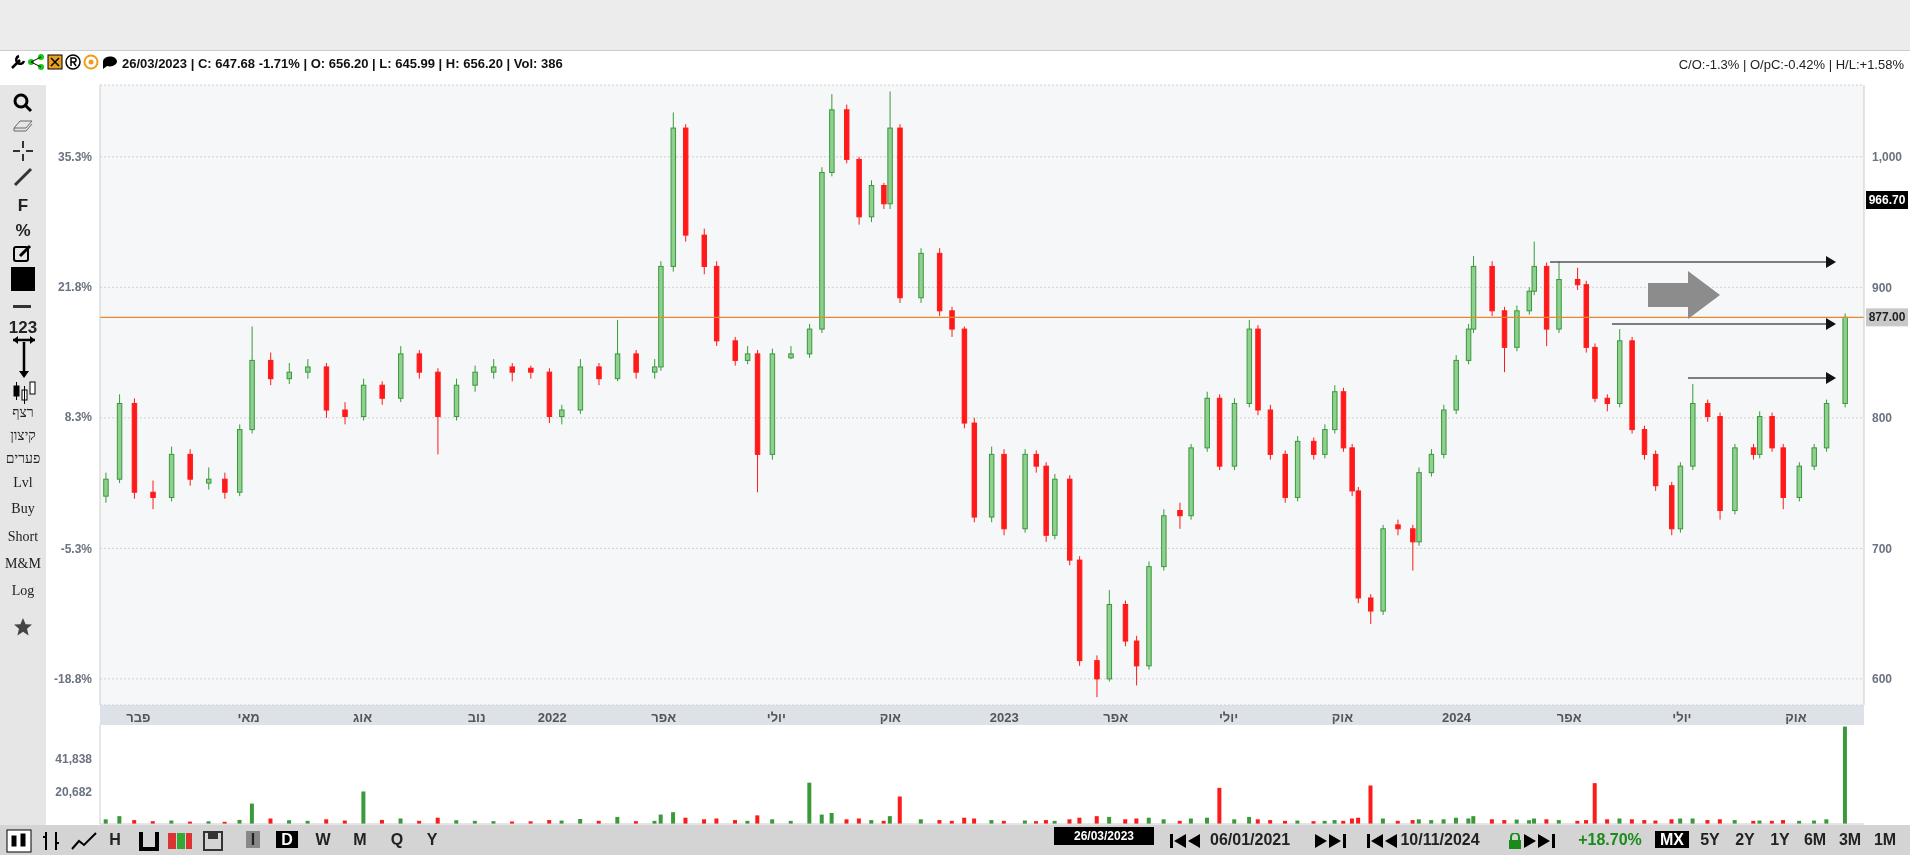 The width and height of the screenshot is (1910, 855). What do you see at coordinates (1887, 157) in the screenshot?
I see `y-tick-label: 1,000` at bounding box center [1887, 157].